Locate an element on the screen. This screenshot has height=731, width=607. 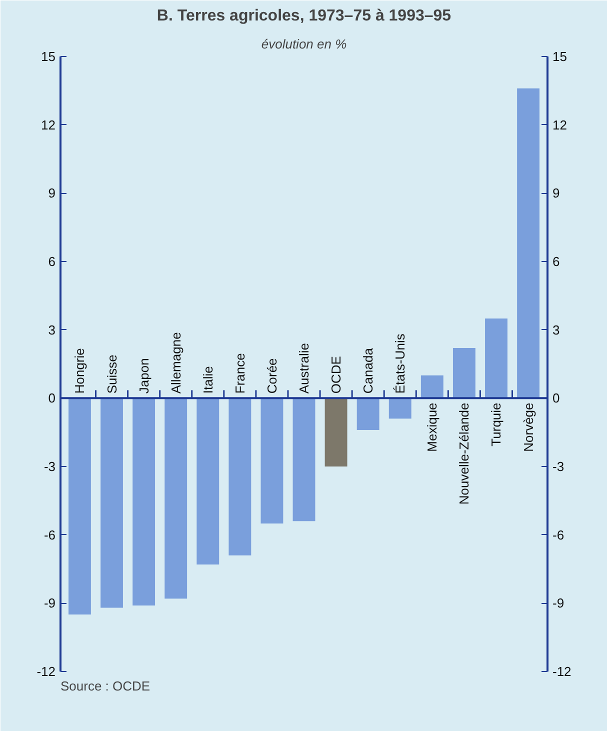
y-tick-label: -9 is located at coordinates (50, 603).